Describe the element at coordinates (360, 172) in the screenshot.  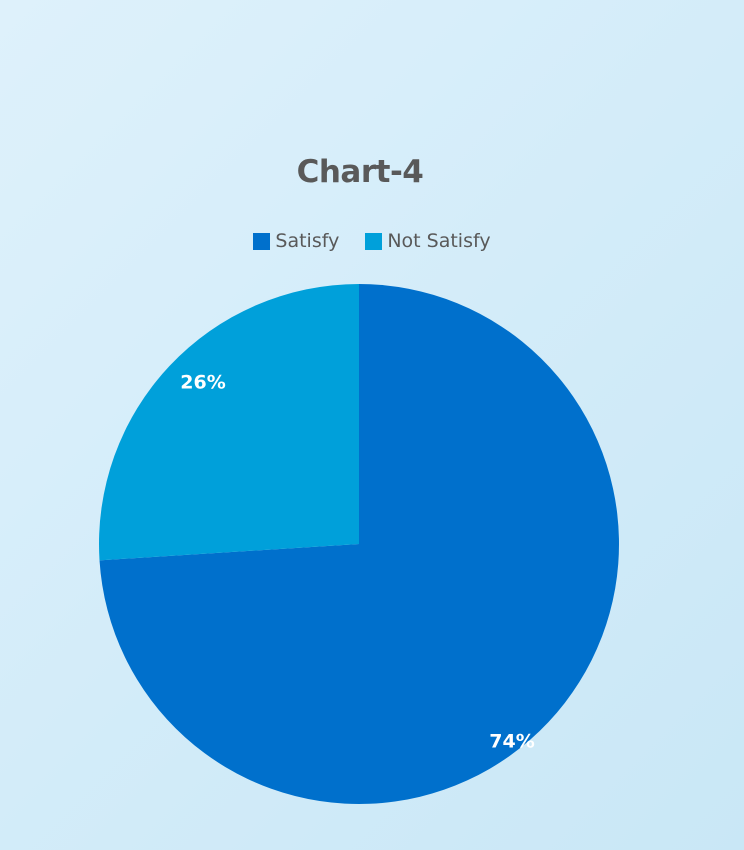
I see `chart-title: Chart-4` at that location.